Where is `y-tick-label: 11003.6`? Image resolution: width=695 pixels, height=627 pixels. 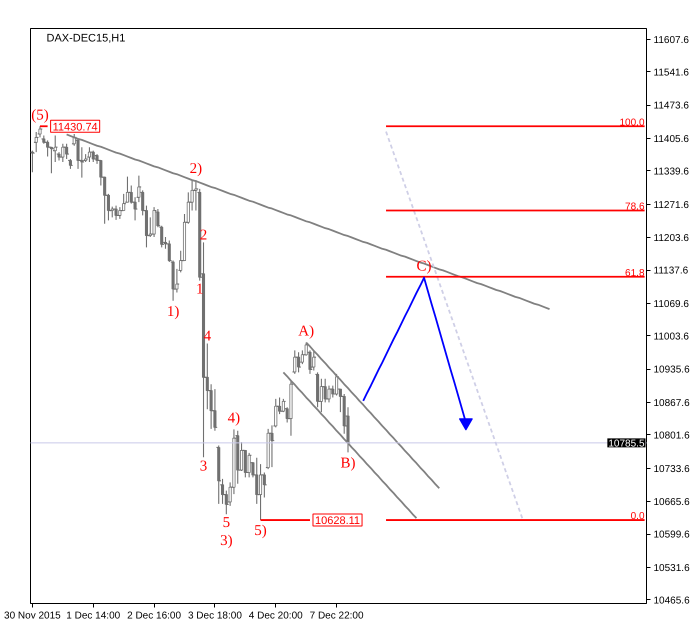 y-tick-label: 11003.6 is located at coordinates (672, 336).